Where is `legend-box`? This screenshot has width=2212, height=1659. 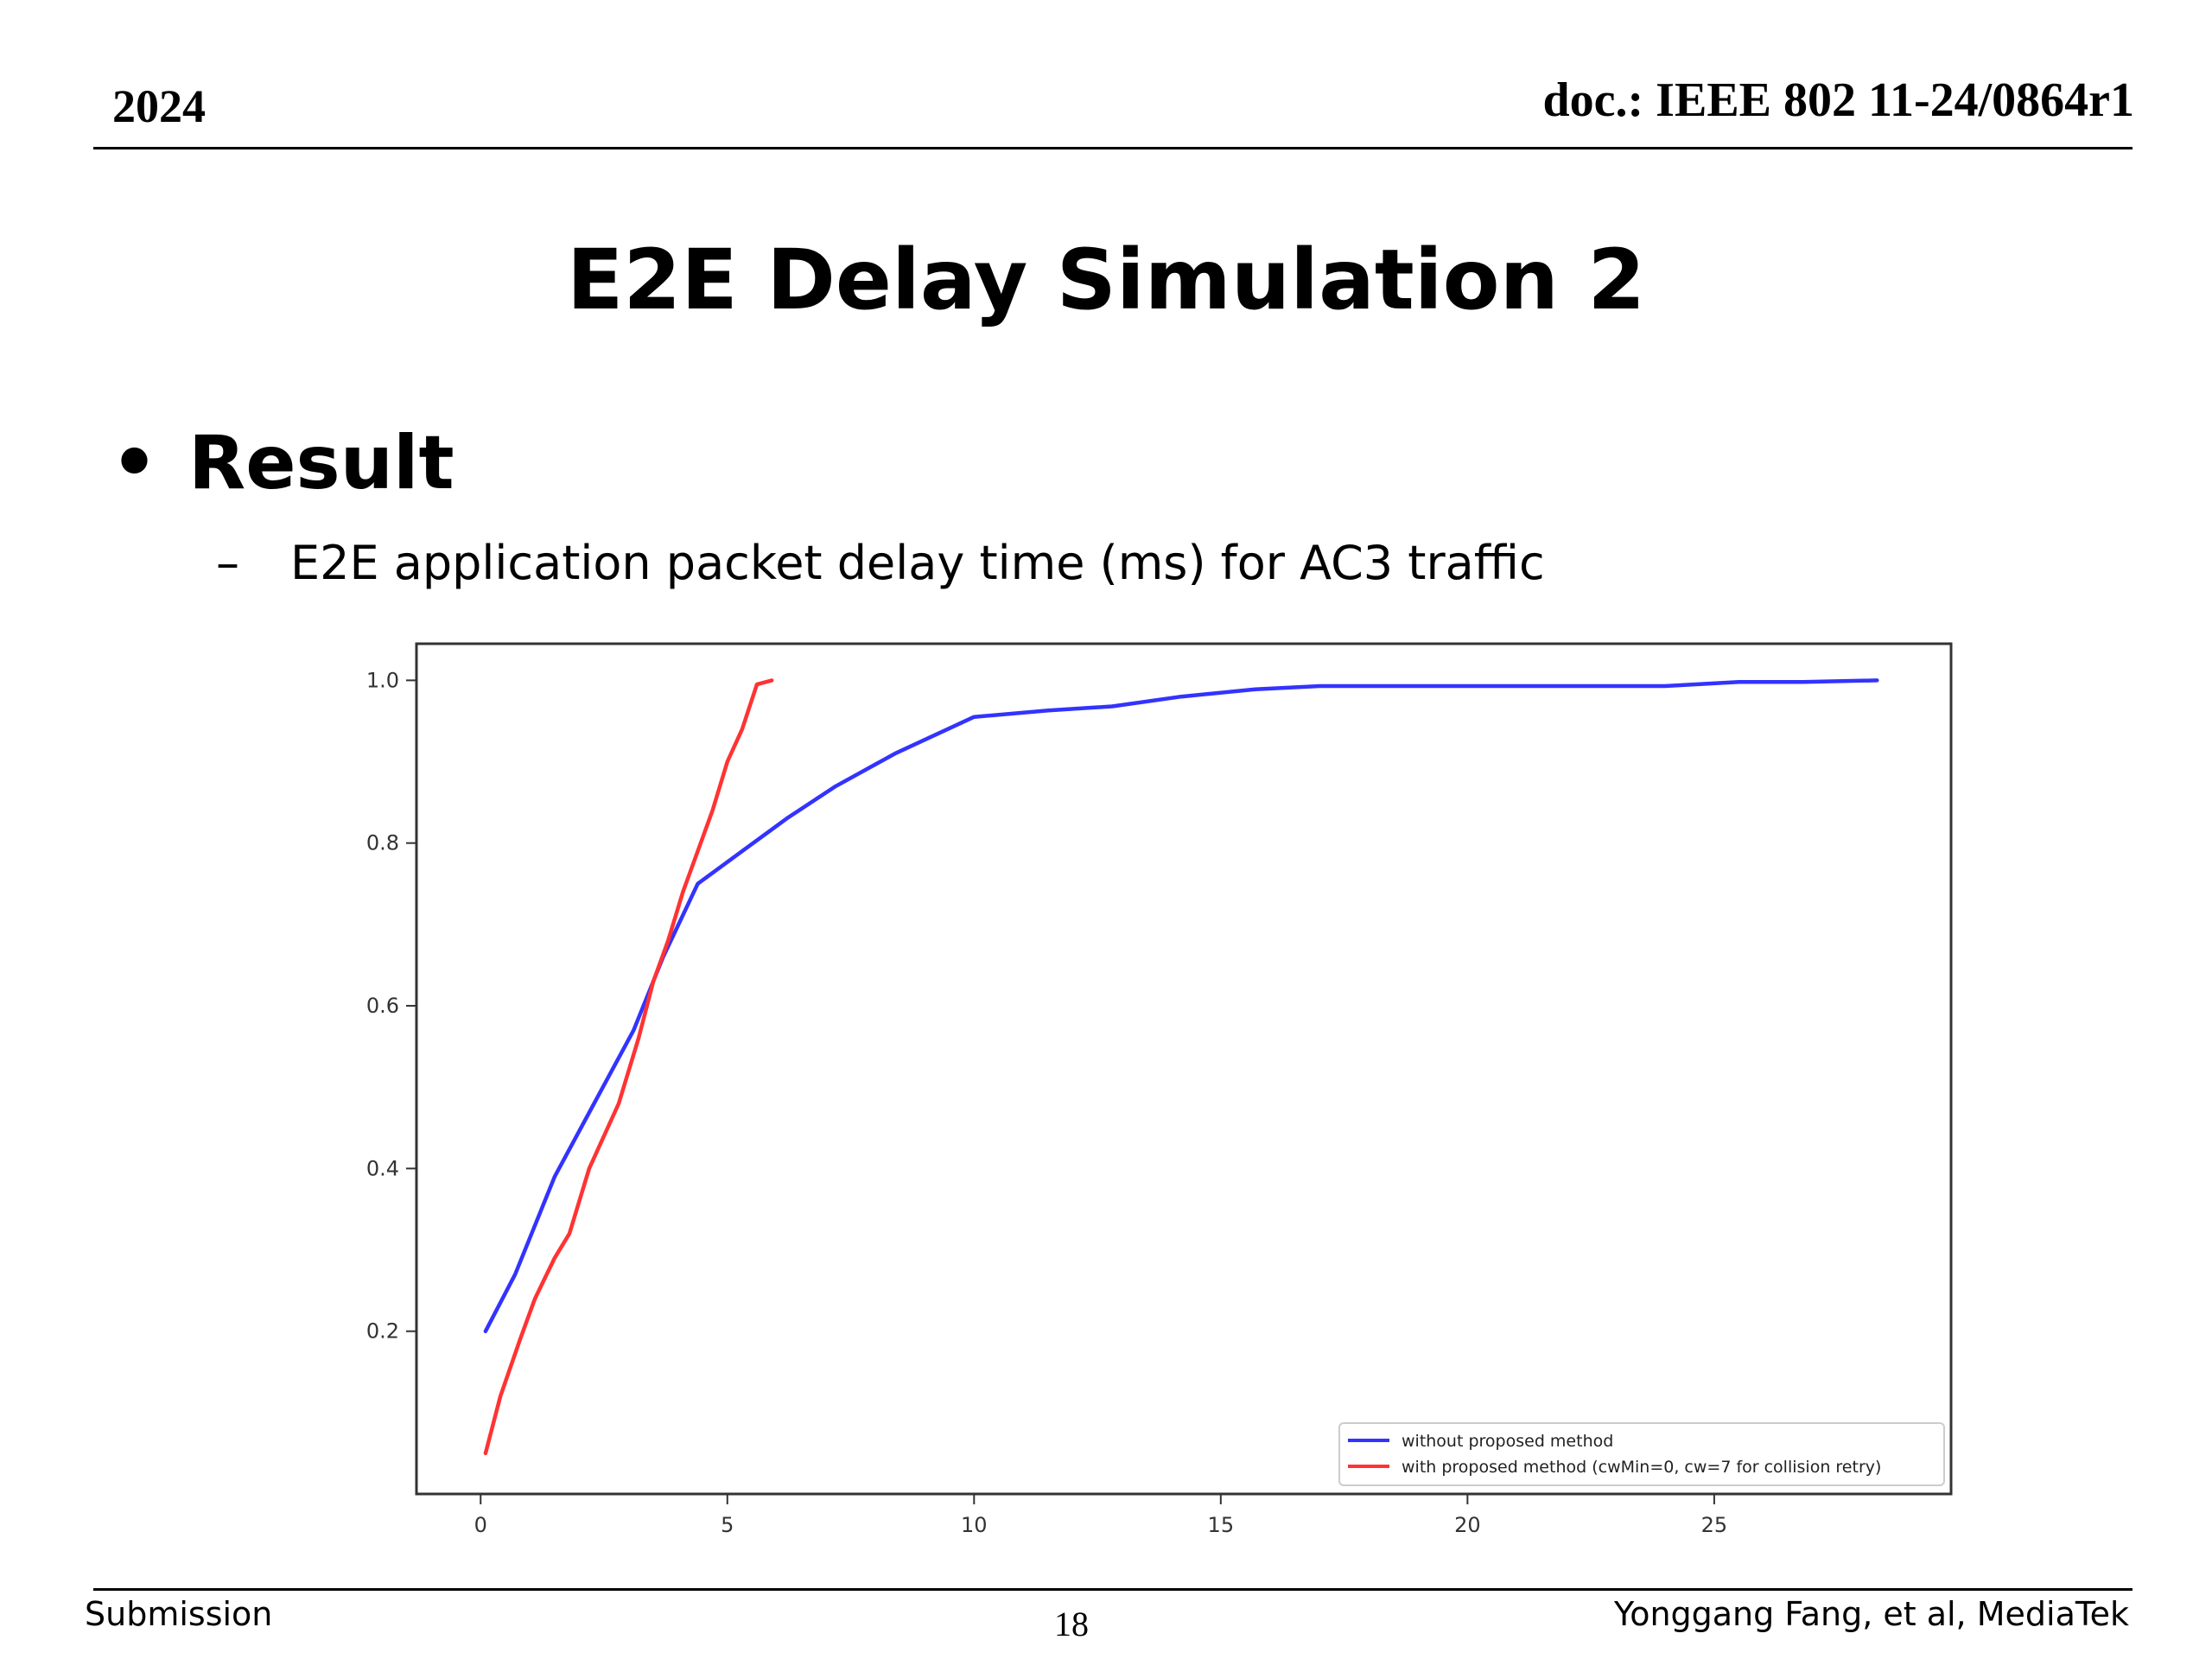
legend-box is located at coordinates (1641, 1454).